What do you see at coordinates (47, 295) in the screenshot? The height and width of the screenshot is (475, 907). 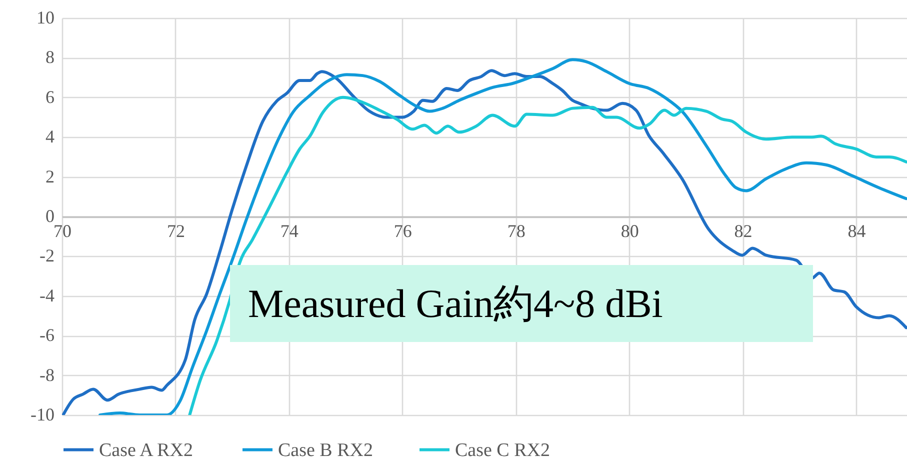 I see `y-tick-label: -4` at bounding box center [47, 295].